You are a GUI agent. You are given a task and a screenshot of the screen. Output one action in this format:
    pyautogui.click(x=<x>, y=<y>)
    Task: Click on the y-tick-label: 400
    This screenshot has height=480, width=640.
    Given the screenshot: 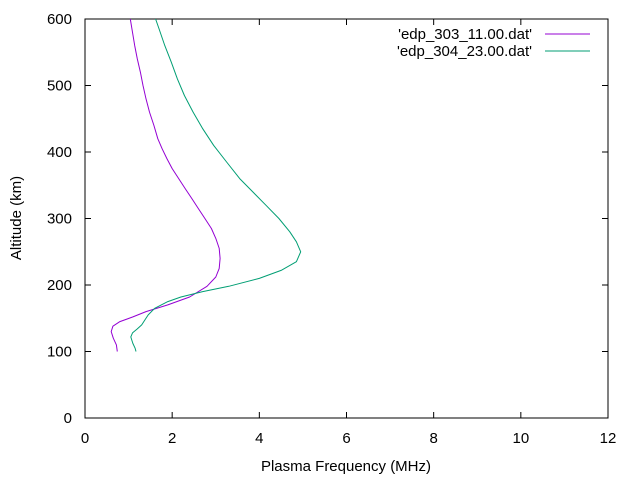 What is the action you would take?
    pyautogui.click(x=59, y=152)
    